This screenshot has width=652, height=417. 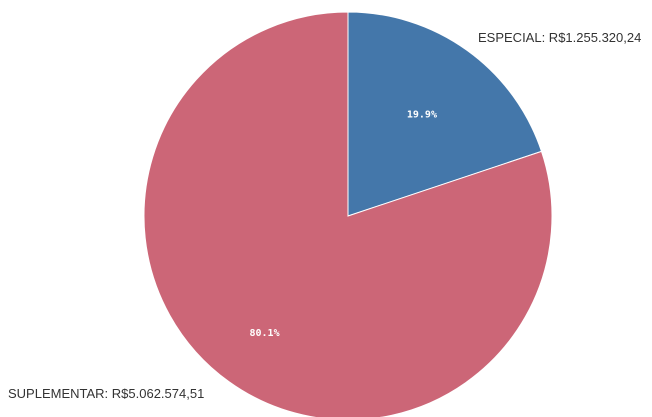 What do you see at coordinates (106, 393) in the screenshot?
I see `pie-value-label-suplementar: SUPLEMENTAR: R$5.062.574,51` at bounding box center [106, 393].